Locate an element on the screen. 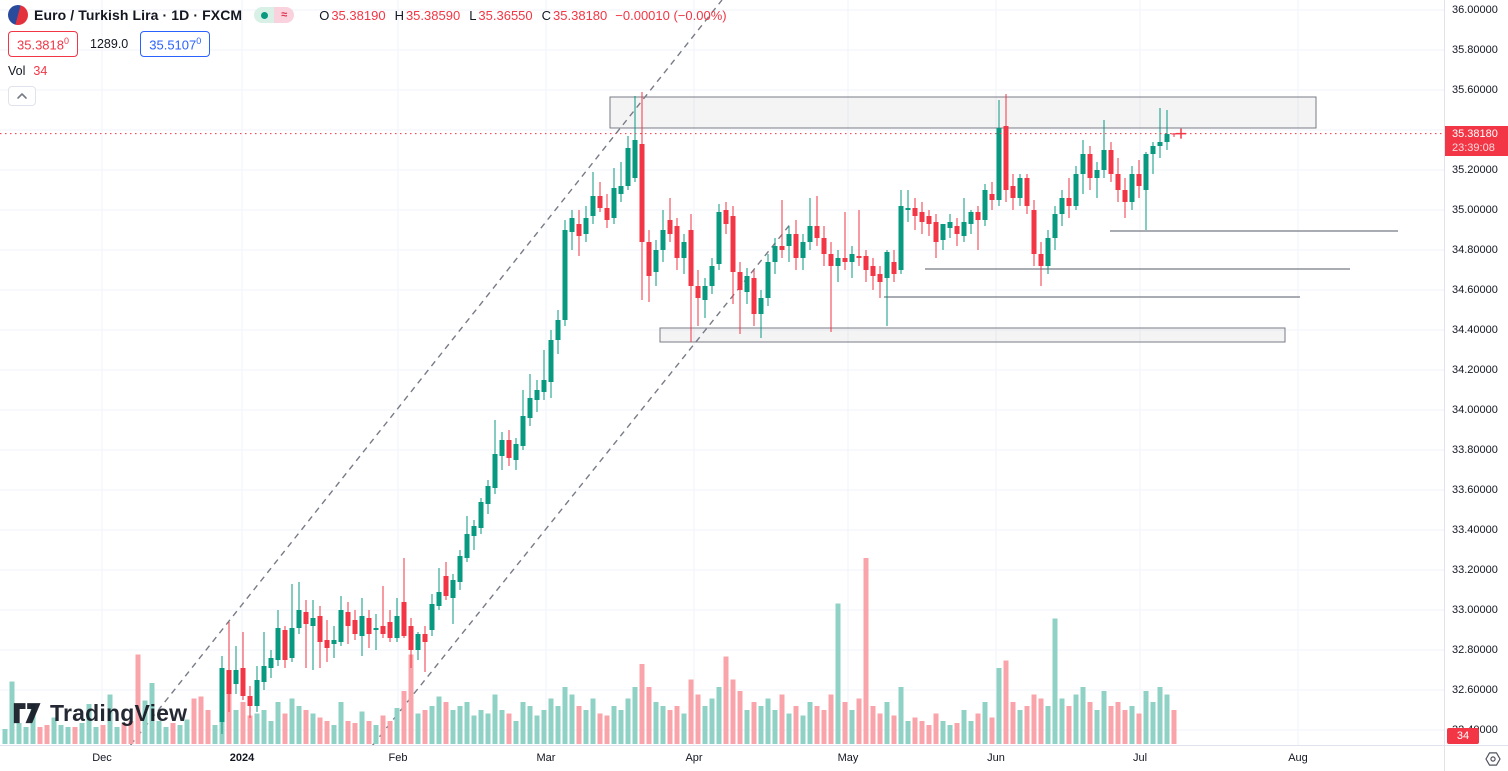 This screenshot has width=1508, height=771. symbol-title: Euro / Turkish Lira · 1D · FXCM is located at coordinates (138, 15).